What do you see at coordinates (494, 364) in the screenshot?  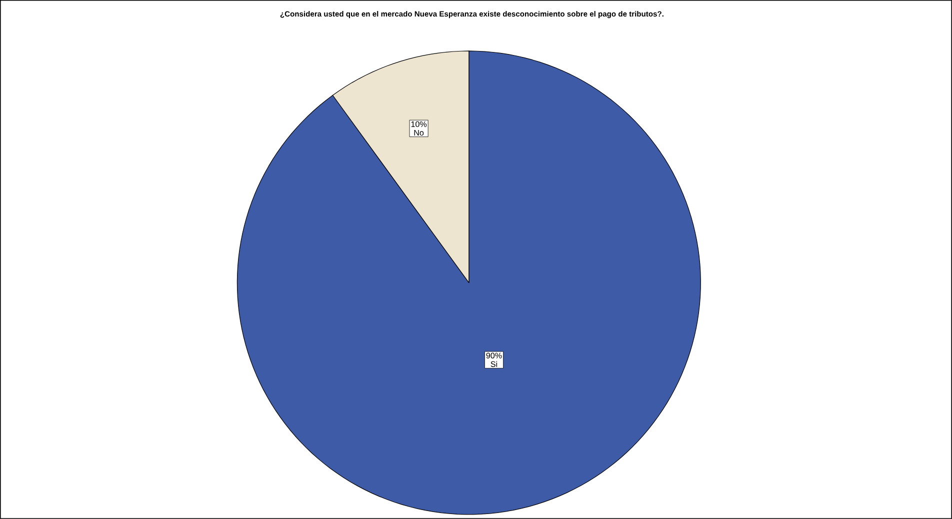 I see `slice-label: Si` at bounding box center [494, 364].